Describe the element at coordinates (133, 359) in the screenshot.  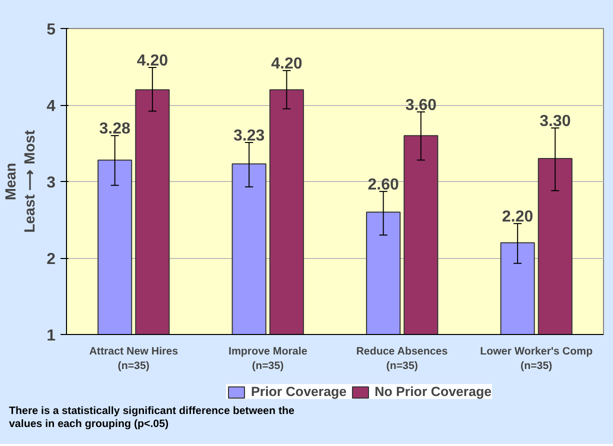
I see `x-tick-label: Attract New Hires (n=35)` at that location.